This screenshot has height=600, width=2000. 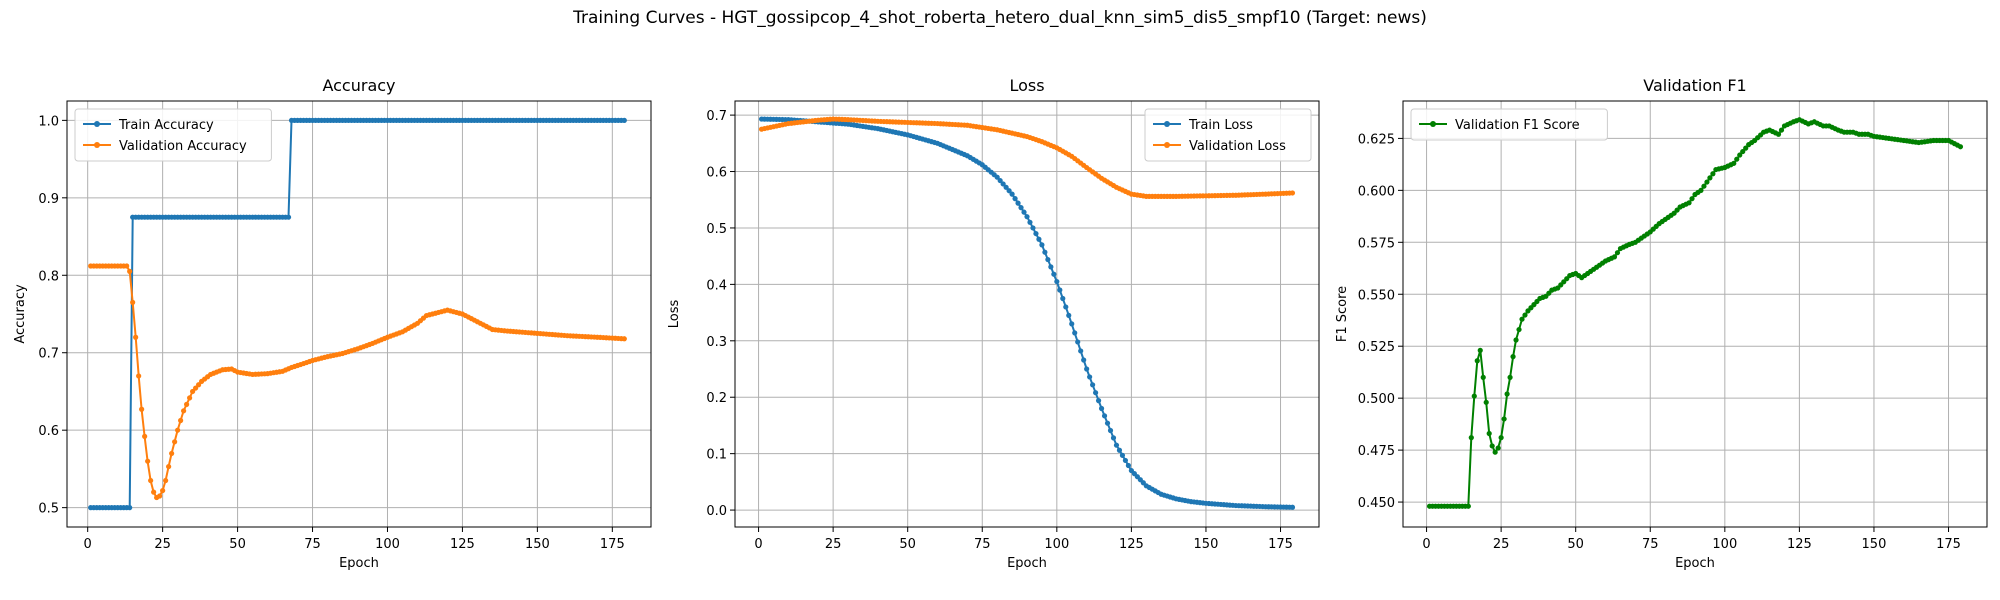 I want to click on legend: Train Accuracy Validation Accuracy, so click(x=173, y=135).